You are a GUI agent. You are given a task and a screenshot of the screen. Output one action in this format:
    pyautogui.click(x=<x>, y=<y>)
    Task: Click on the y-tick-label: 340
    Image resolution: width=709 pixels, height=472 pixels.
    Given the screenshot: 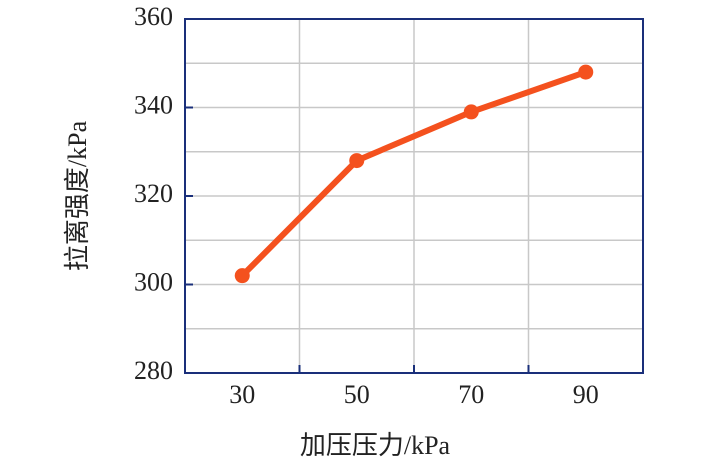 What is the action you would take?
    pyautogui.click(x=153, y=104)
    